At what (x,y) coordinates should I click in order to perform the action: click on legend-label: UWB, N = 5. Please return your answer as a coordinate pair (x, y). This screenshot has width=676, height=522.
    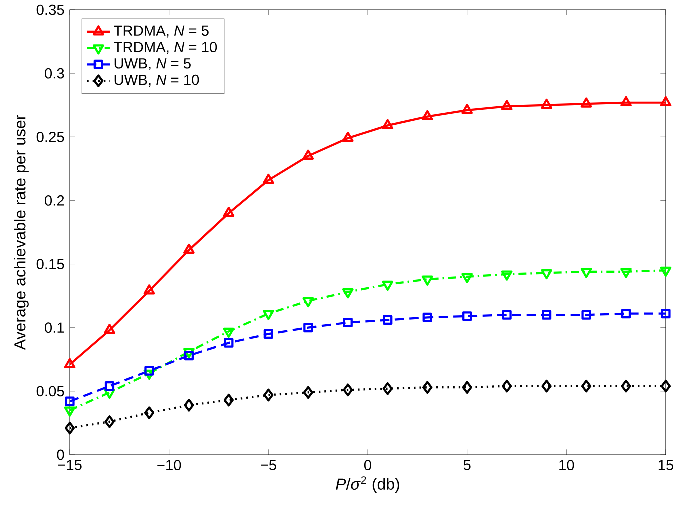
    Looking at the image, I should click on (152, 64).